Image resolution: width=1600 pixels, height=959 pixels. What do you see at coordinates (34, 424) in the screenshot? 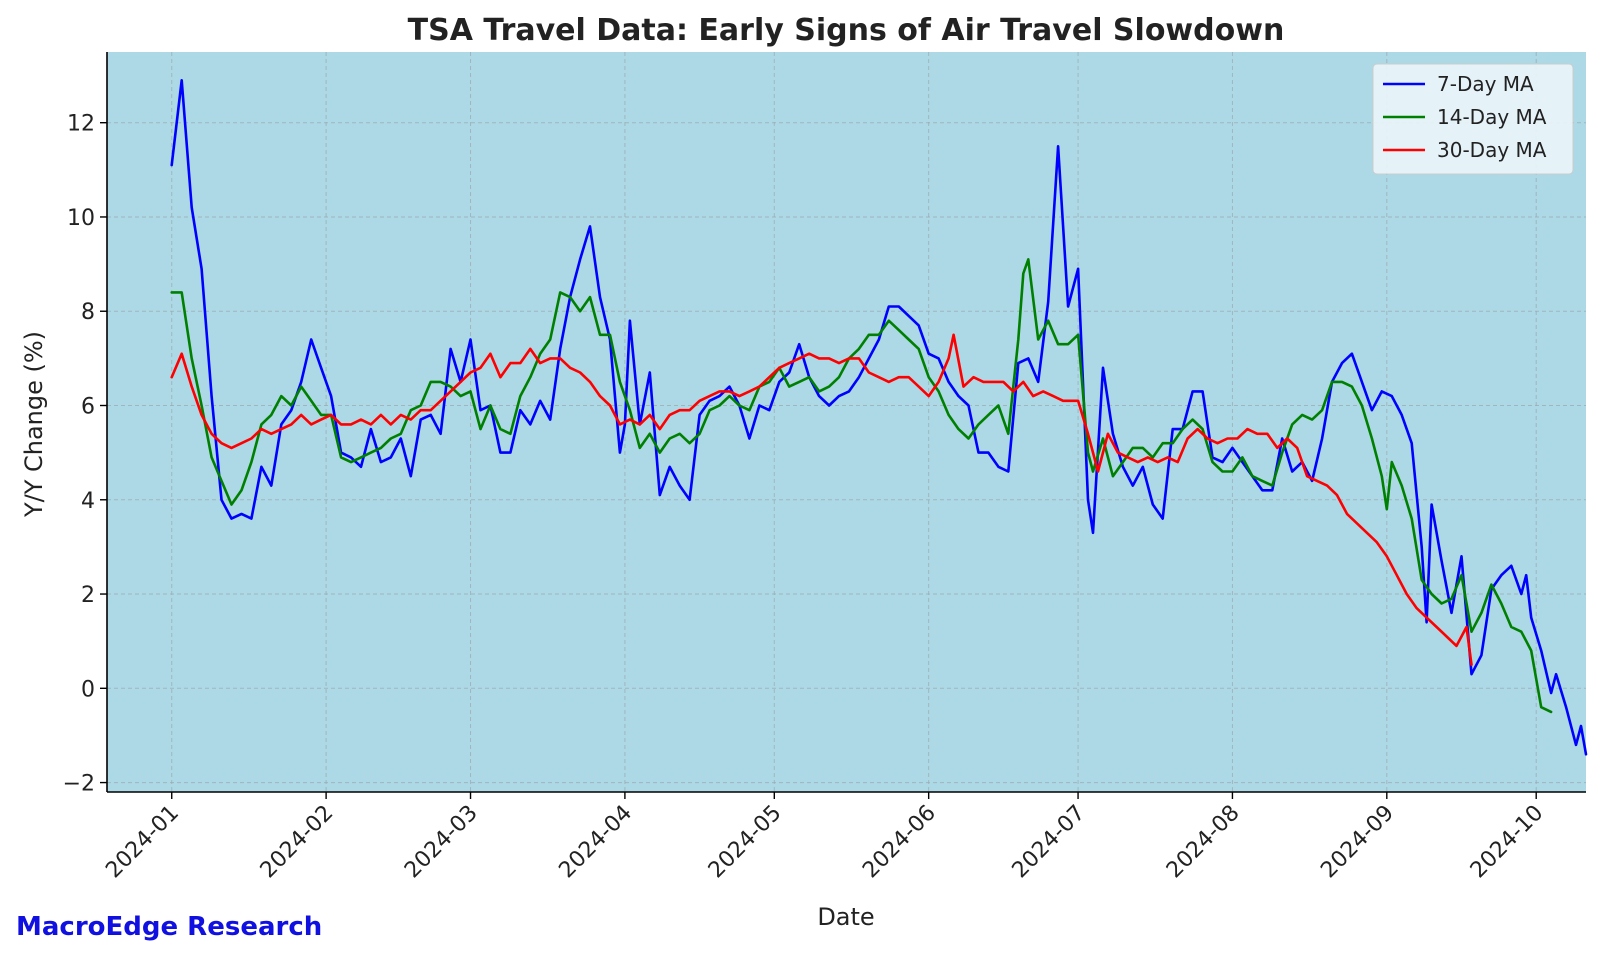
I see `y-axis-label: Y/Y Change (%)` at bounding box center [34, 424].